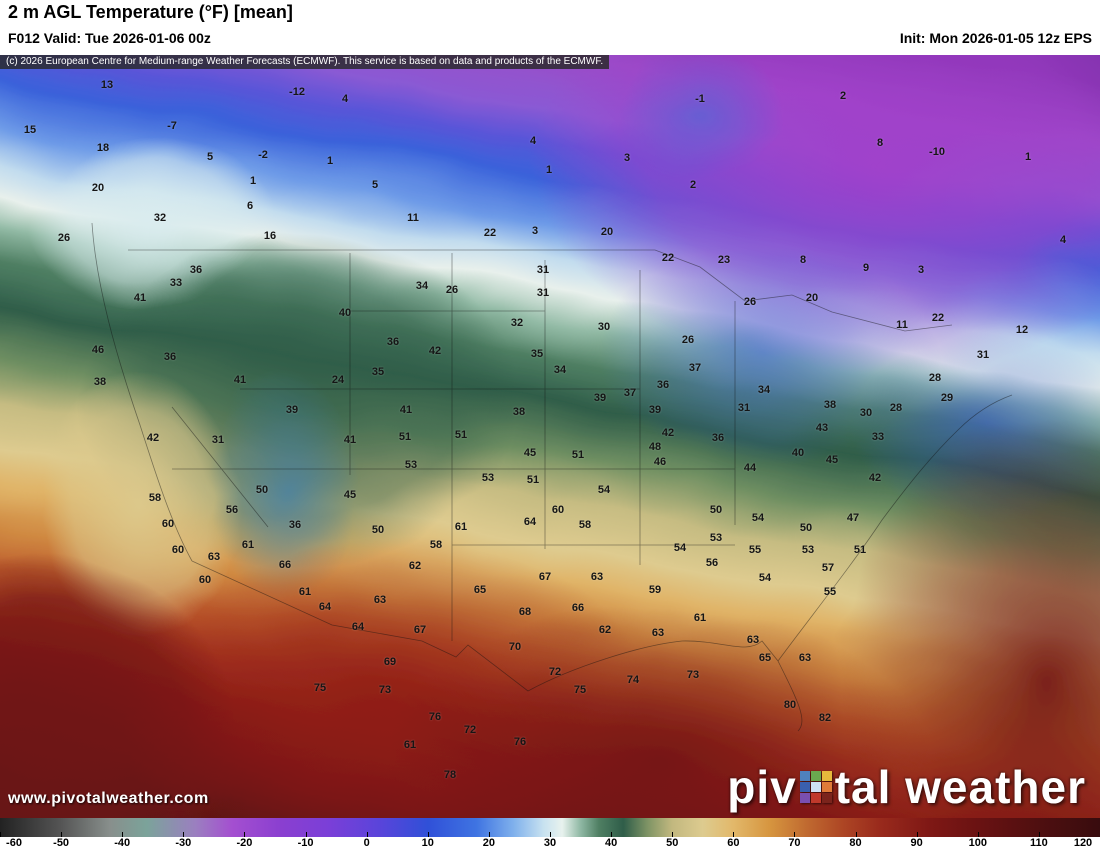  What do you see at coordinates (921, 270) in the screenshot?
I see `temp-label: 3` at bounding box center [921, 270].